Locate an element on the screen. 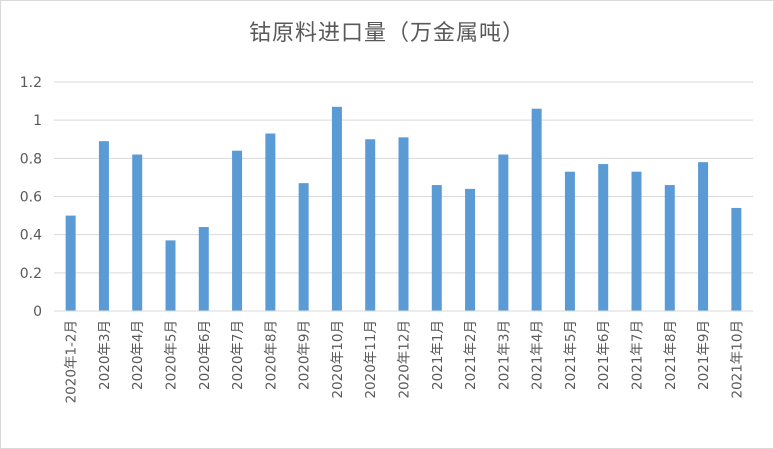  y-tick-label: 0.6 is located at coordinates (31, 198).